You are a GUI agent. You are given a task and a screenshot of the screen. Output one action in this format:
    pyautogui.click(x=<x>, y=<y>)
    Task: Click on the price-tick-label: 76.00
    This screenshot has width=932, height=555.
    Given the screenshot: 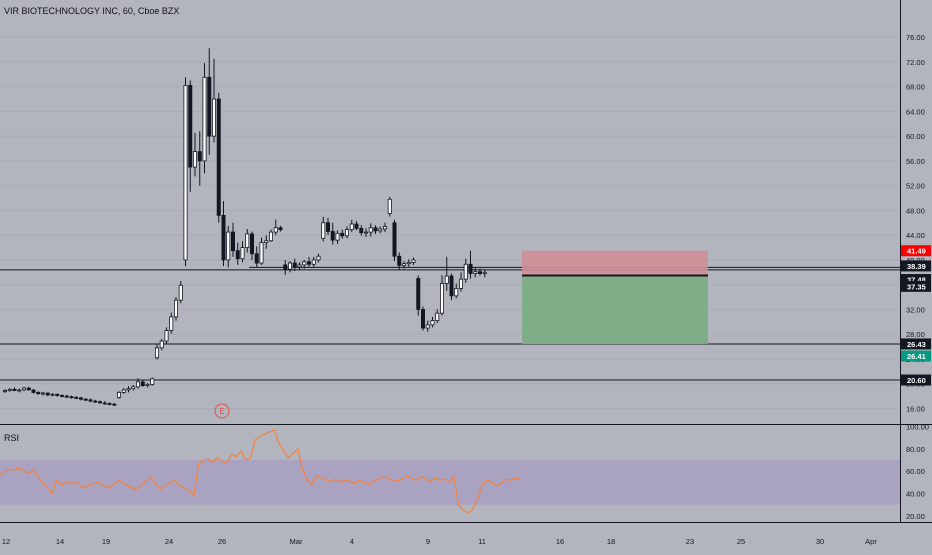 What is the action you would take?
    pyautogui.click(x=915, y=37)
    